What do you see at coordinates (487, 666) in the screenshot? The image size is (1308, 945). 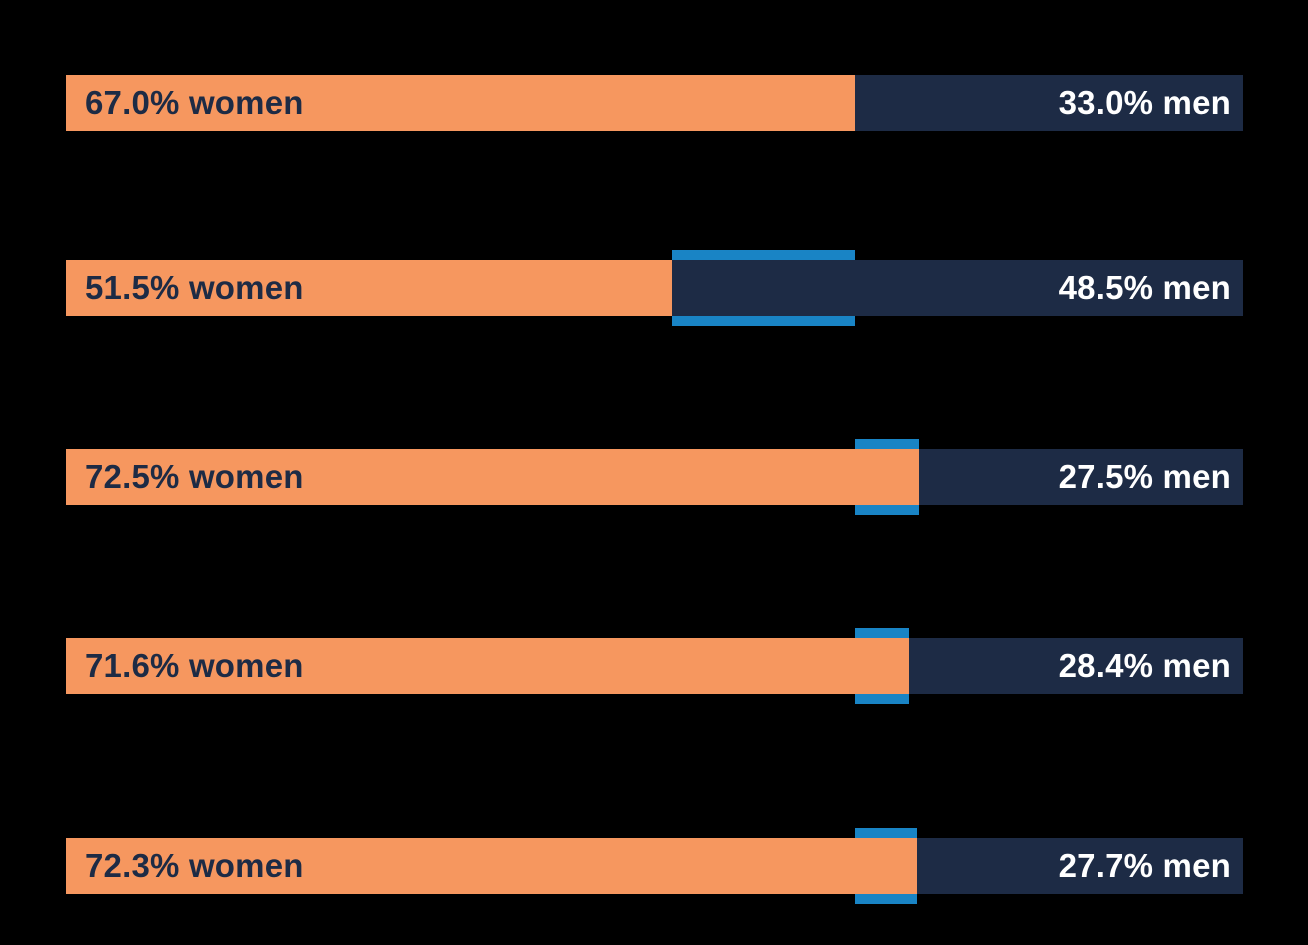 I see `women-bar-segment: 71.6% women` at bounding box center [487, 666].